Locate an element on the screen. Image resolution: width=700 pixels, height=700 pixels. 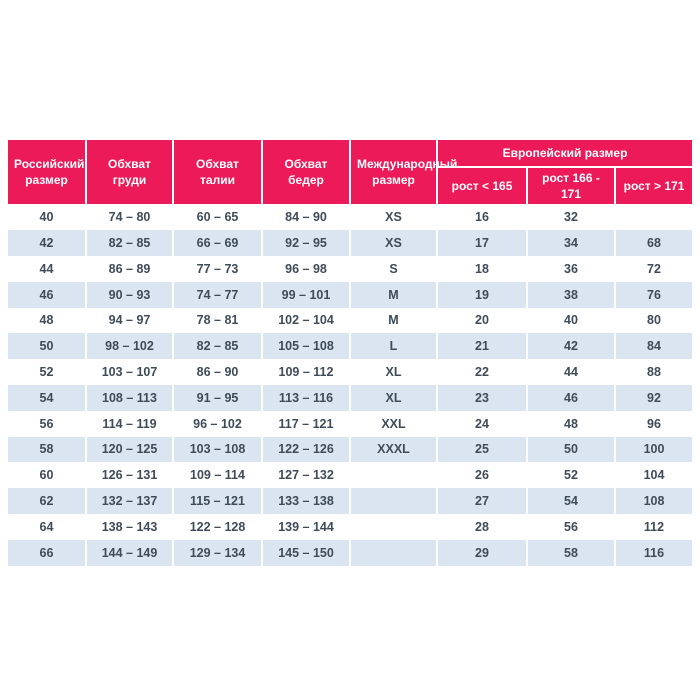
column-header-chest: Обхват груди is located at coordinates (129, 172).